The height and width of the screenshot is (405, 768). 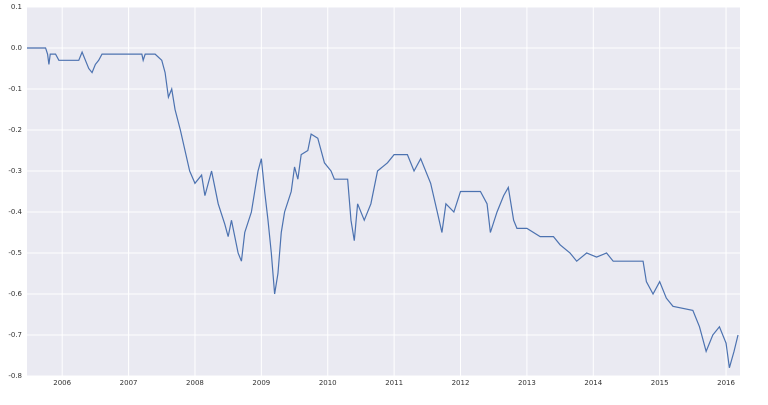 What do you see at coordinates (15, 89) in the screenshot?
I see `y-tick-label: -0.1` at bounding box center [15, 89].